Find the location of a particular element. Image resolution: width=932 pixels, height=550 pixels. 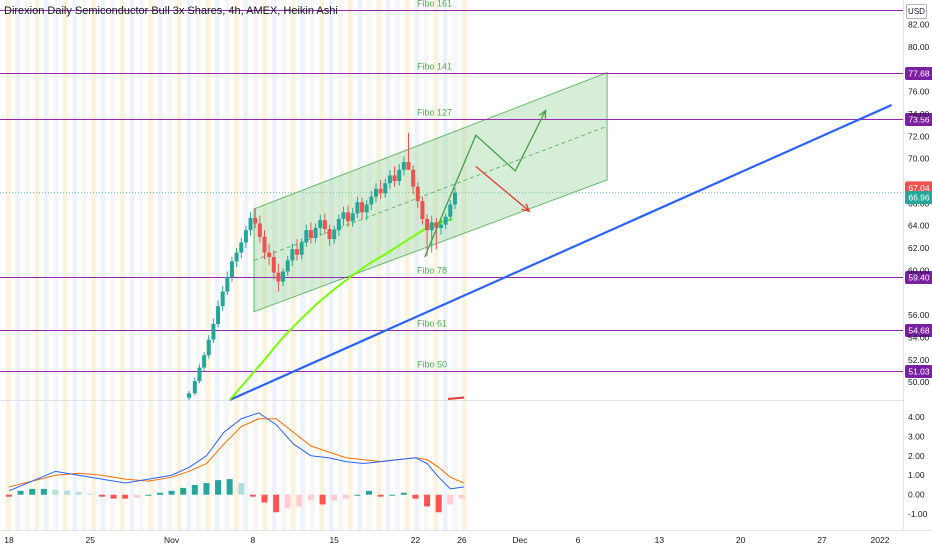

macd-line is located at coordinates (236, 452).